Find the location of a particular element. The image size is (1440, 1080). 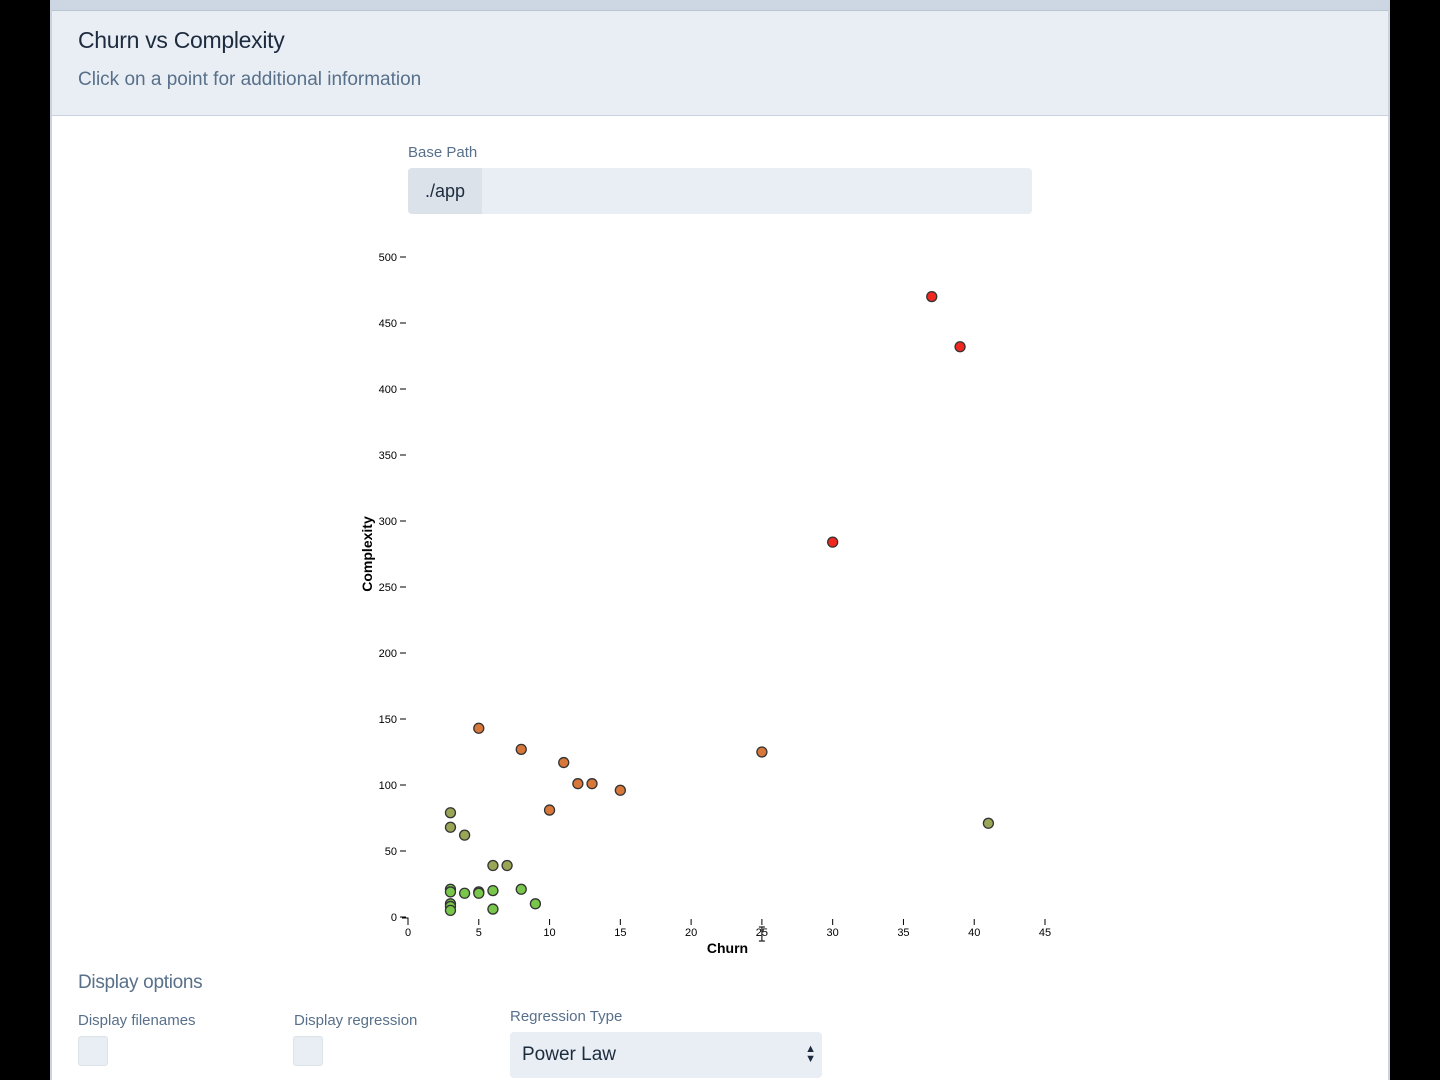

axis-origin is located at coordinates (405, 920).